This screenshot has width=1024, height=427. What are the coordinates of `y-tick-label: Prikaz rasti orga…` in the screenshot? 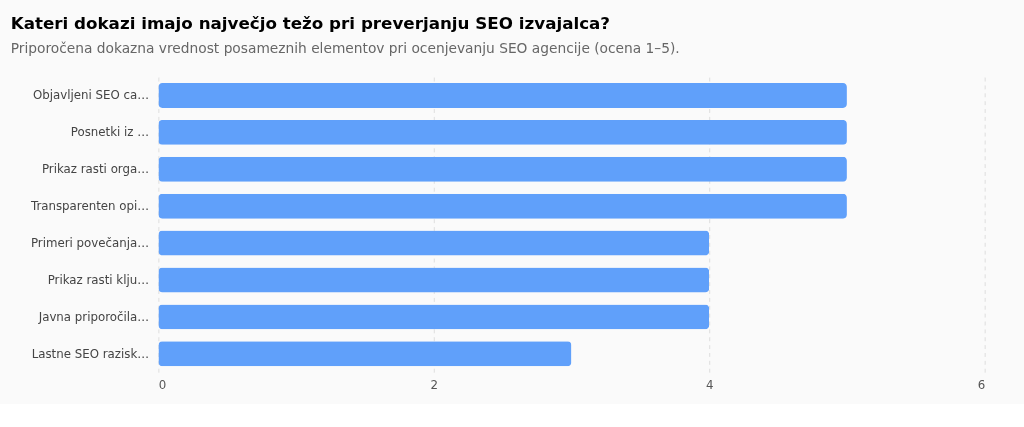 It's located at (95, 169).